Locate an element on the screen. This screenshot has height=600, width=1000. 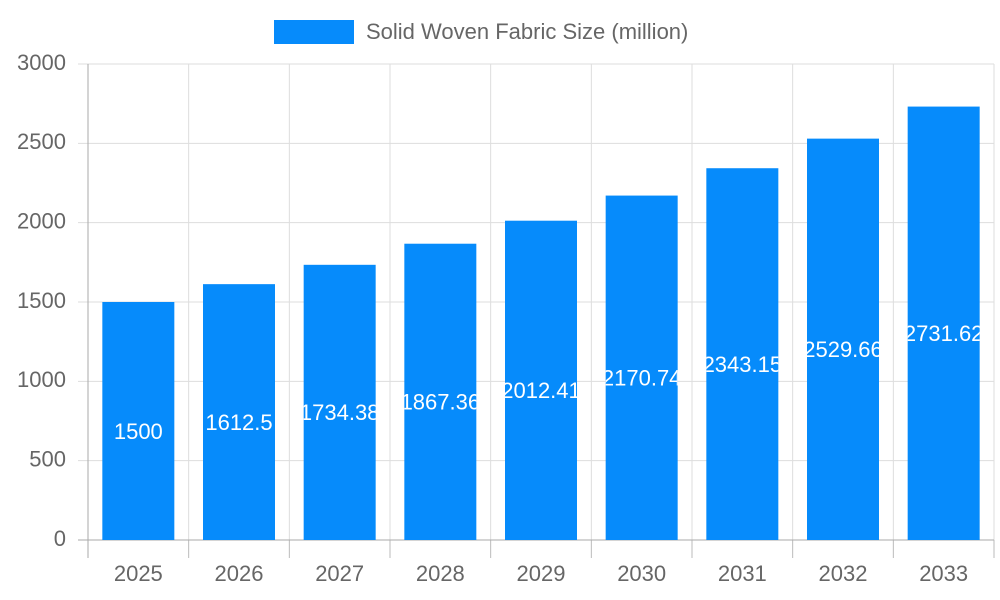
x-tick-label: 2033 is located at coordinates (943, 573).